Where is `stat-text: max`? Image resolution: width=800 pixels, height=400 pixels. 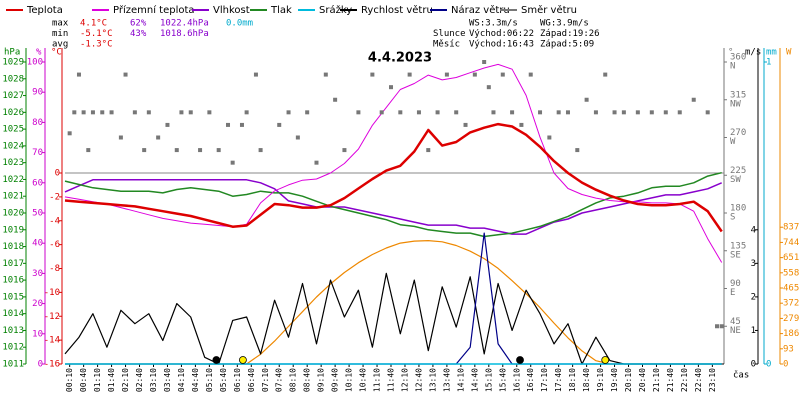
stat-text: max is located at coordinates (60, 24).